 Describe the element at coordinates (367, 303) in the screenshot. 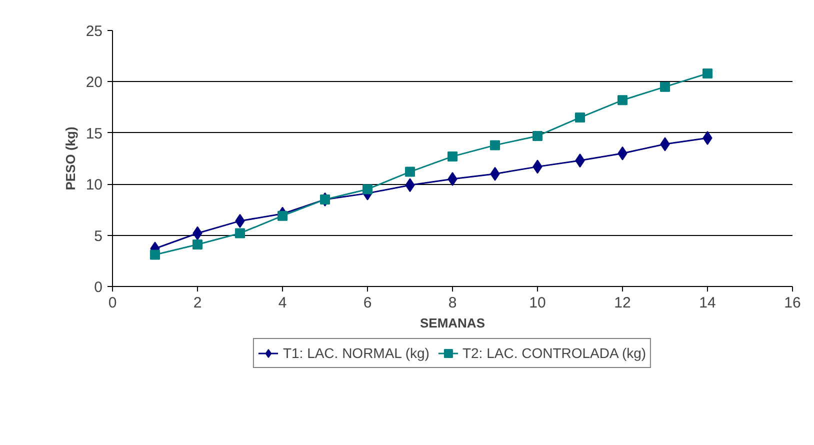

I see `x-tick-label: 6` at that location.